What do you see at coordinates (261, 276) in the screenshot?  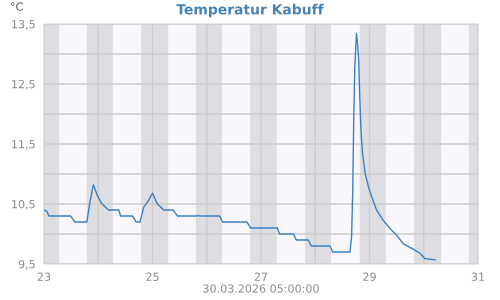 I see `x-tick-label: 27` at bounding box center [261, 276].